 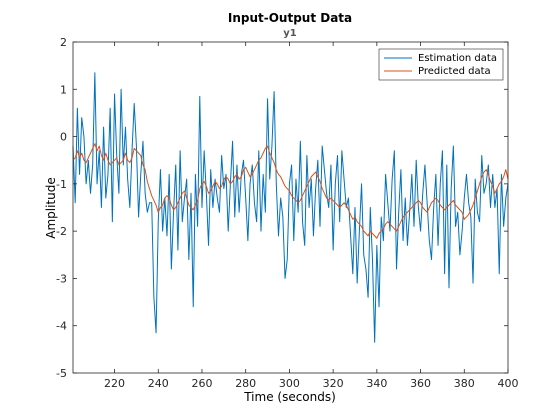 What do you see at coordinates (61, 278) in the screenshot?
I see `y-tick-label: -3` at bounding box center [61, 278].